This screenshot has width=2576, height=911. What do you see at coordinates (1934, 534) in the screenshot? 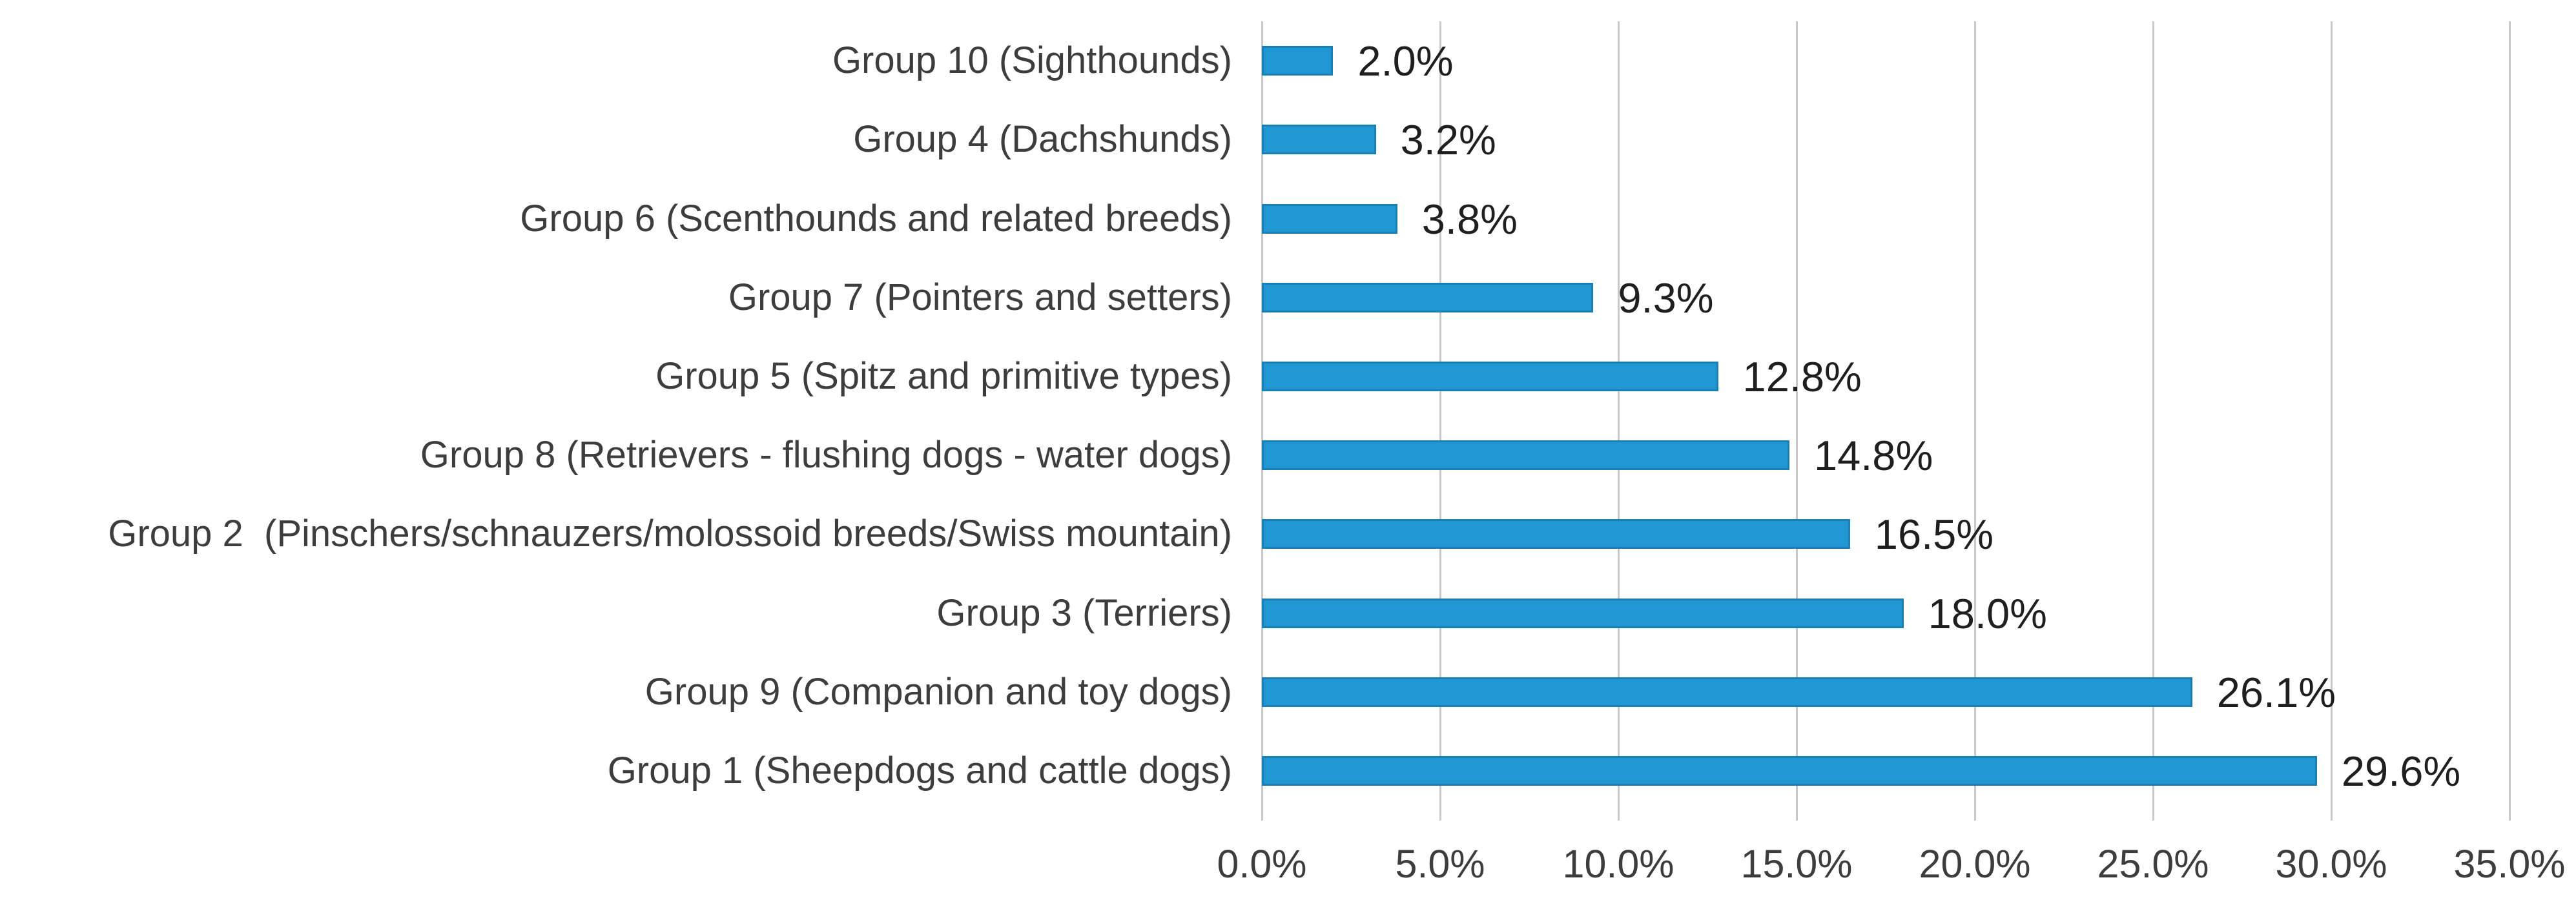
I see `bar-data-label: 16.5%` at bounding box center [1934, 534].